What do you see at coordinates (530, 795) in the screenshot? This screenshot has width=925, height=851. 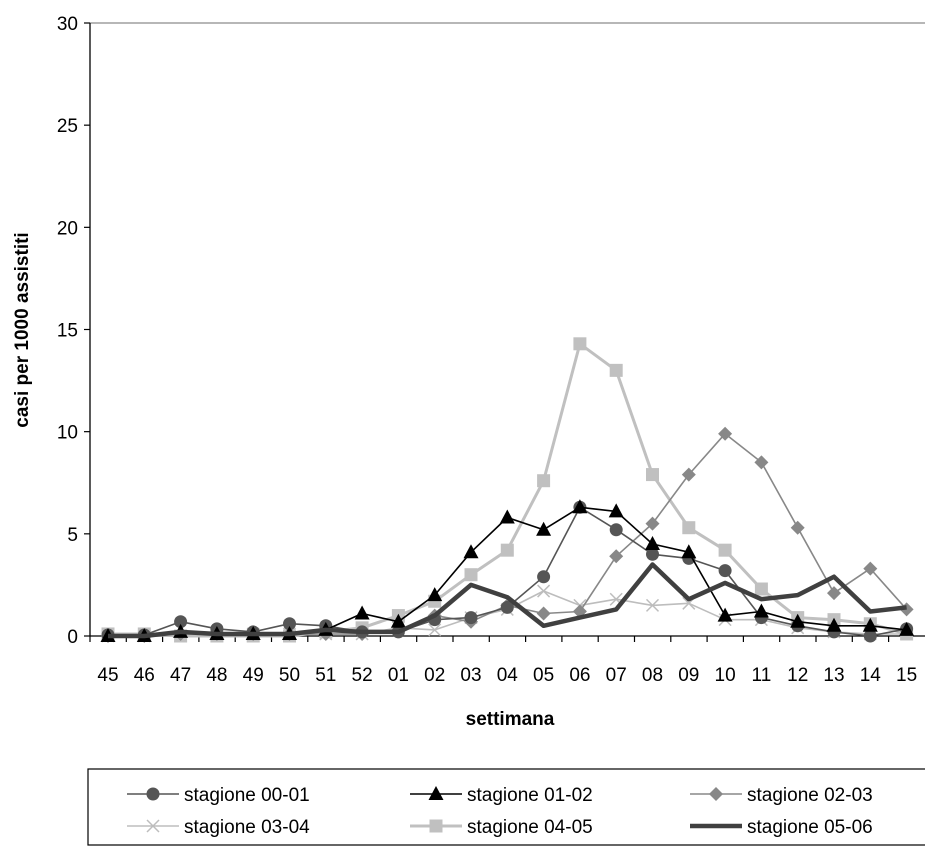 I see `legend-label: stagione 01-02` at bounding box center [530, 795].